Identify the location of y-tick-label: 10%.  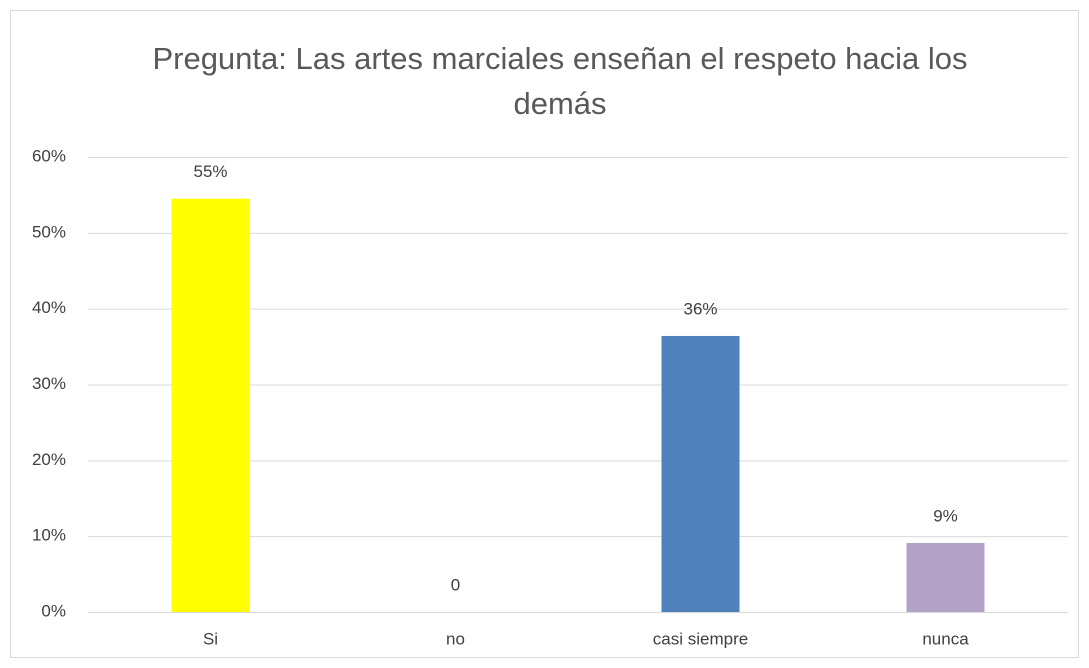
(49, 535).